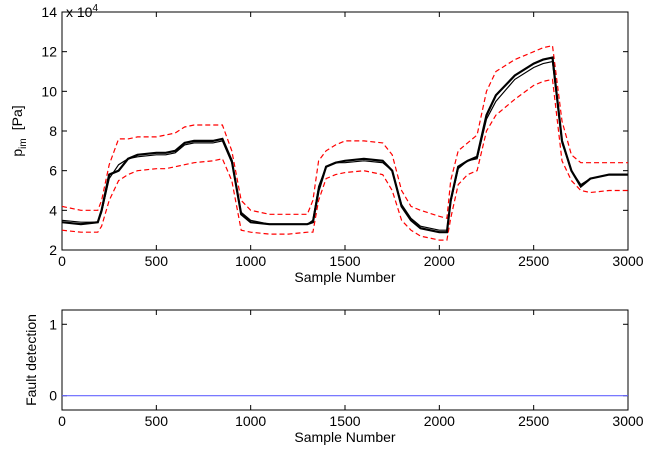 The image size is (648, 457). I want to click on y-axis-label: pim [Pa], so click(19, 130).